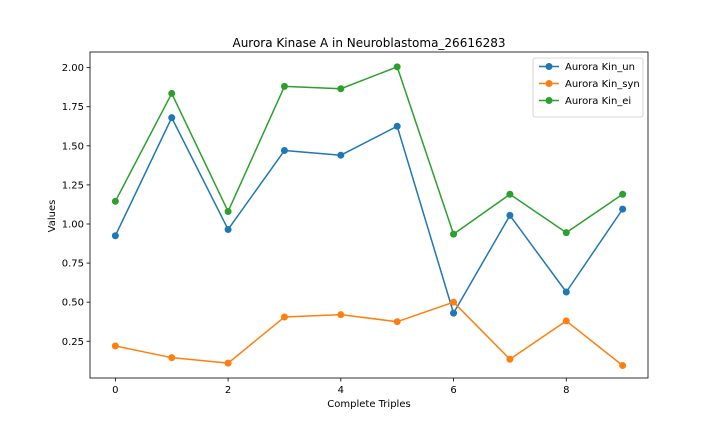 The width and height of the screenshot is (720, 432). I want to click on y-tick-label: 1.75, so click(73, 107).